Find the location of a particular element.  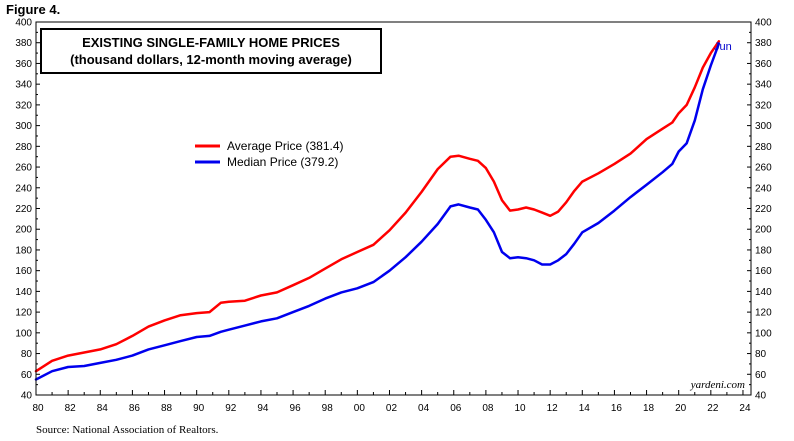

y-tick-label-left: 140 is located at coordinates (23, 292).